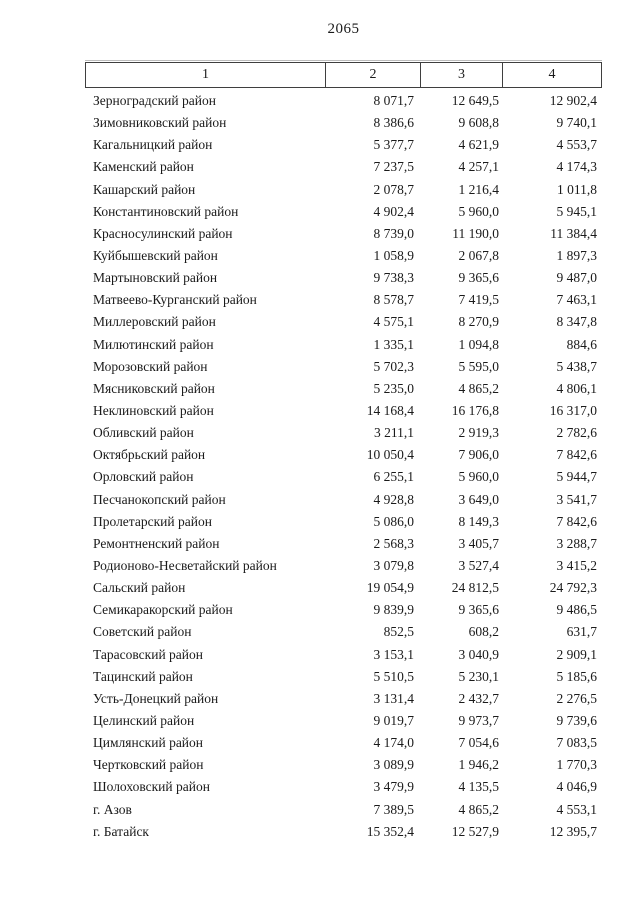 The width and height of the screenshot is (640, 905). What do you see at coordinates (394, 278) in the screenshot?
I see `value-cell: 9 738,3` at bounding box center [394, 278].